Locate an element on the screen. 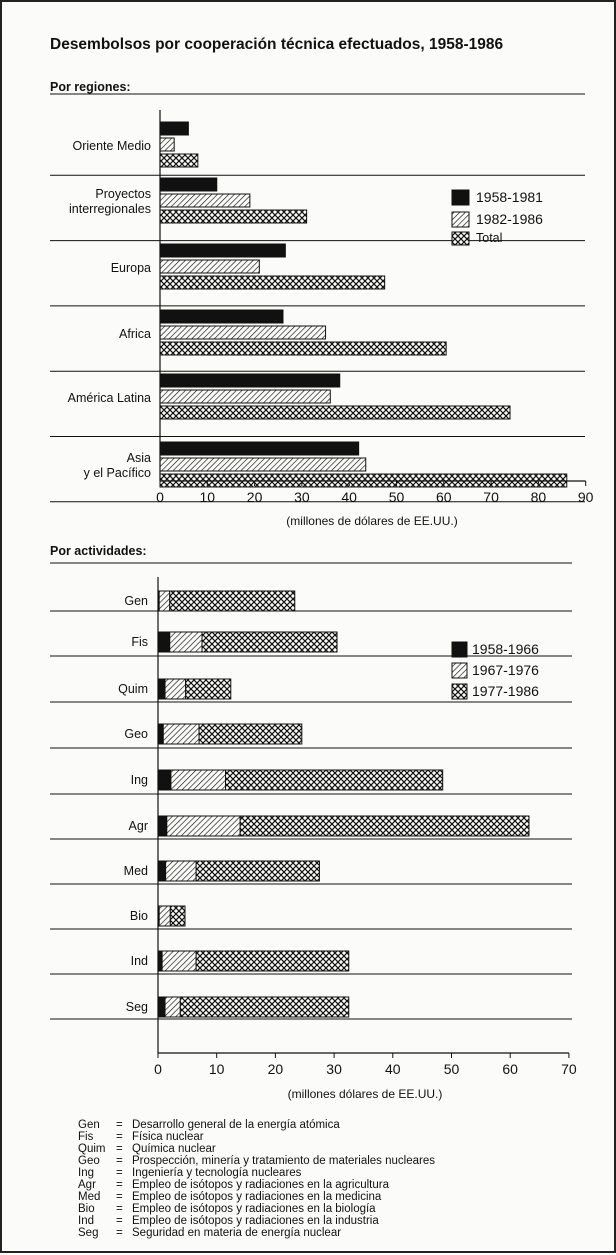 The height and width of the screenshot is (1255, 616). bar-bio-1967-1976 is located at coordinates (164, 916).